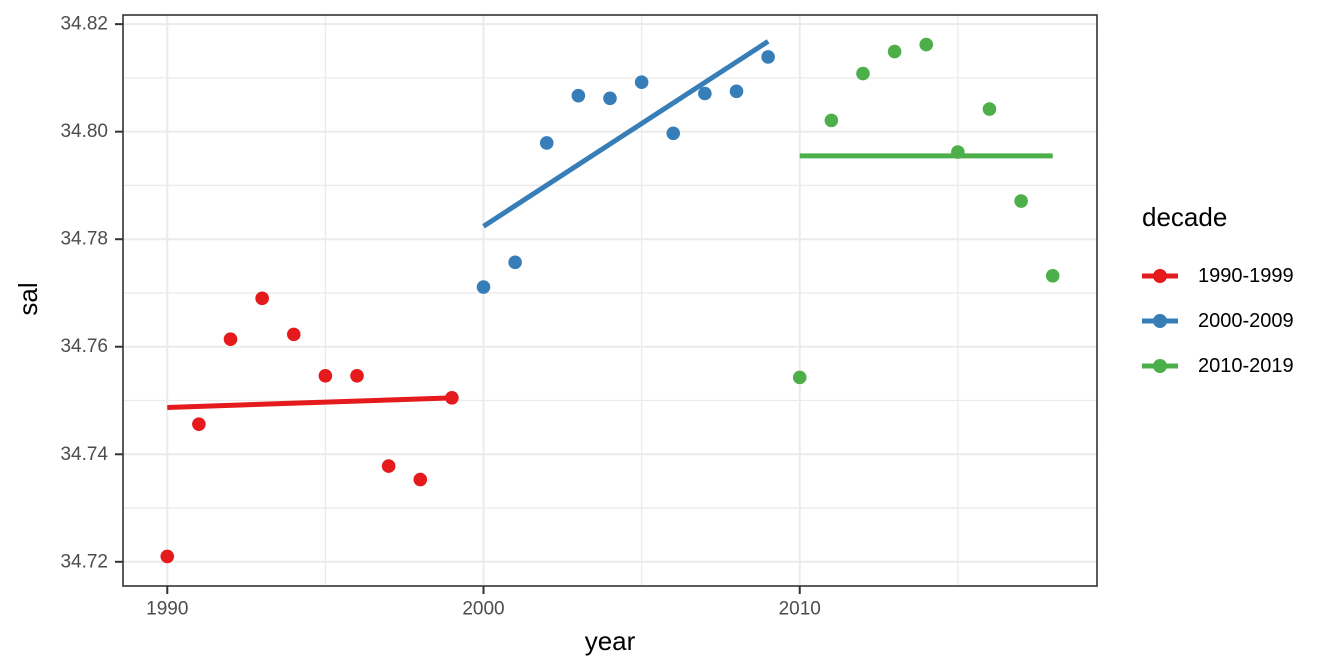  I want to click on y-axis-title: sal, so click(28, 299).